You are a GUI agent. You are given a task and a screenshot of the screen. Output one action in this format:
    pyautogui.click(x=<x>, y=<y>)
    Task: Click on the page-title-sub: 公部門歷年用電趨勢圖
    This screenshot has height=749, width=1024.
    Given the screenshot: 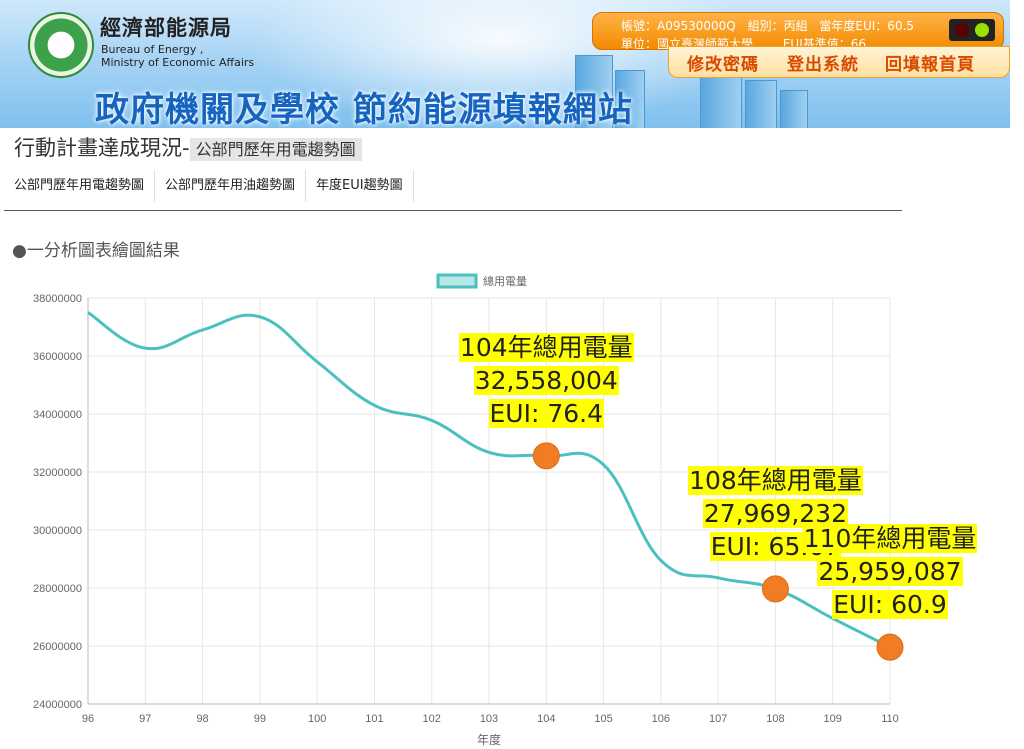 What is the action you would take?
    pyautogui.click(x=275, y=149)
    